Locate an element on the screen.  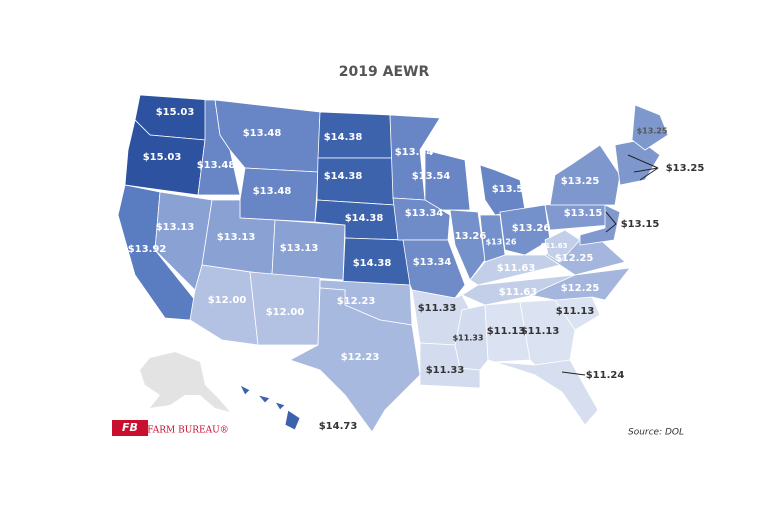
logo: FB FARM BUREAU® is located at coordinates (170, 428).